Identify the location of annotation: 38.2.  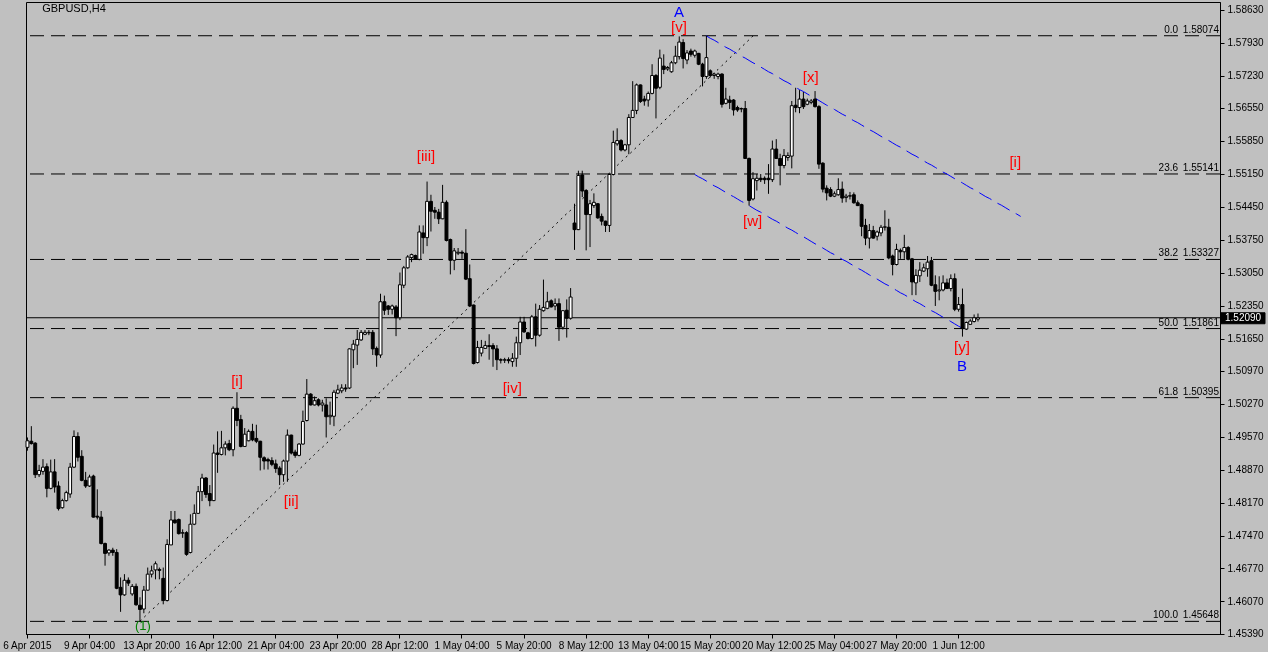
(1168, 253).